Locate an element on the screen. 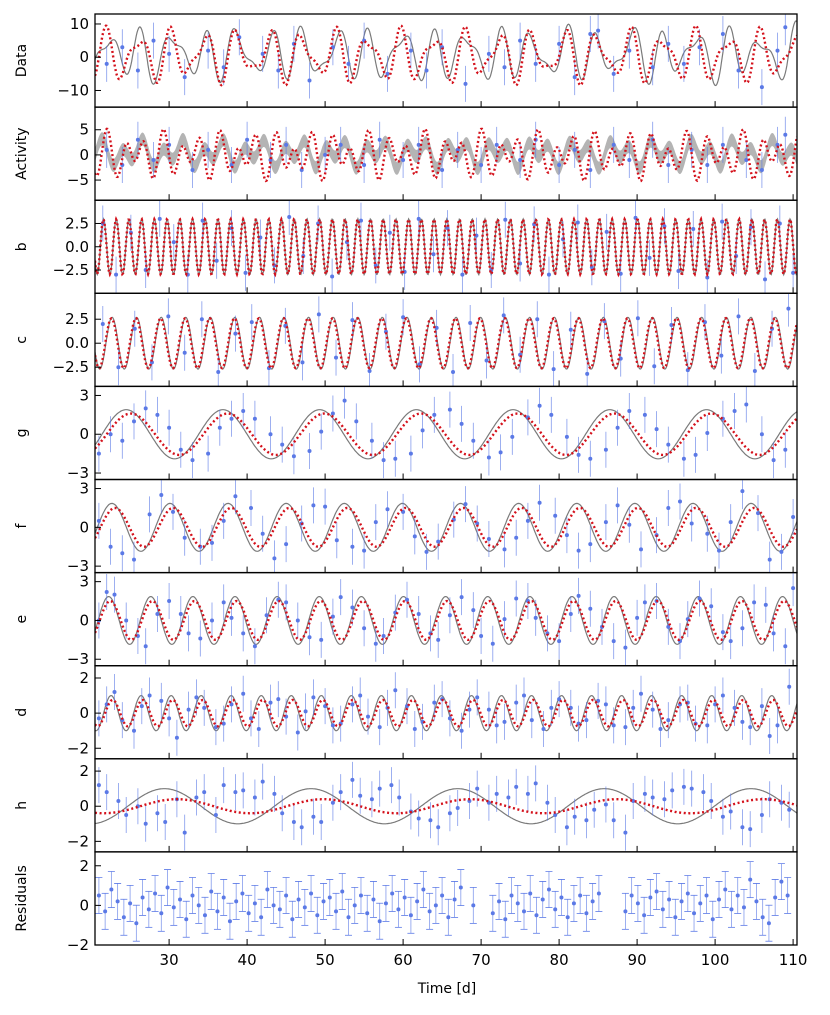 The image size is (830, 1015). x-axis-label: Time [d] is located at coordinates (447, 989).